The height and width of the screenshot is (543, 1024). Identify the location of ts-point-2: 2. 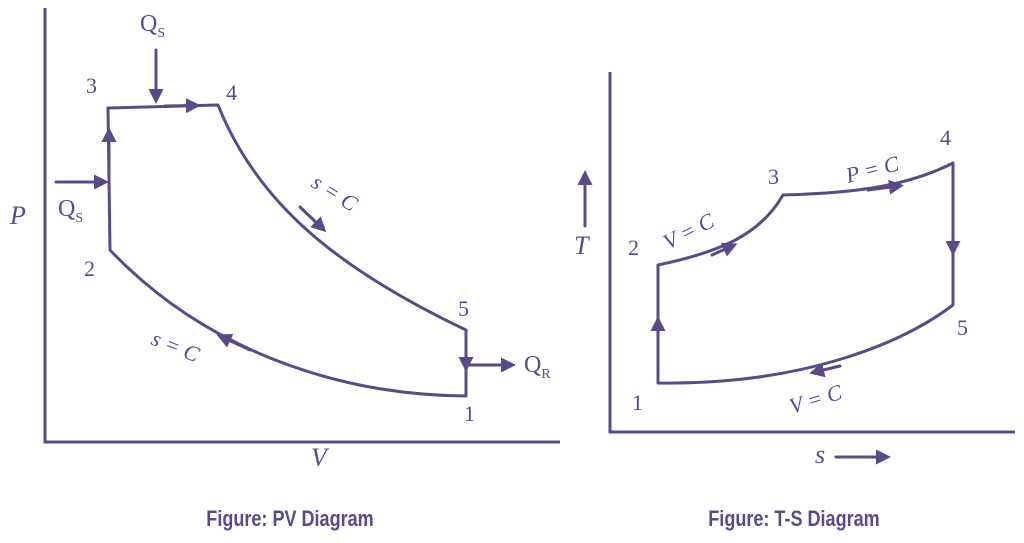
(633, 247).